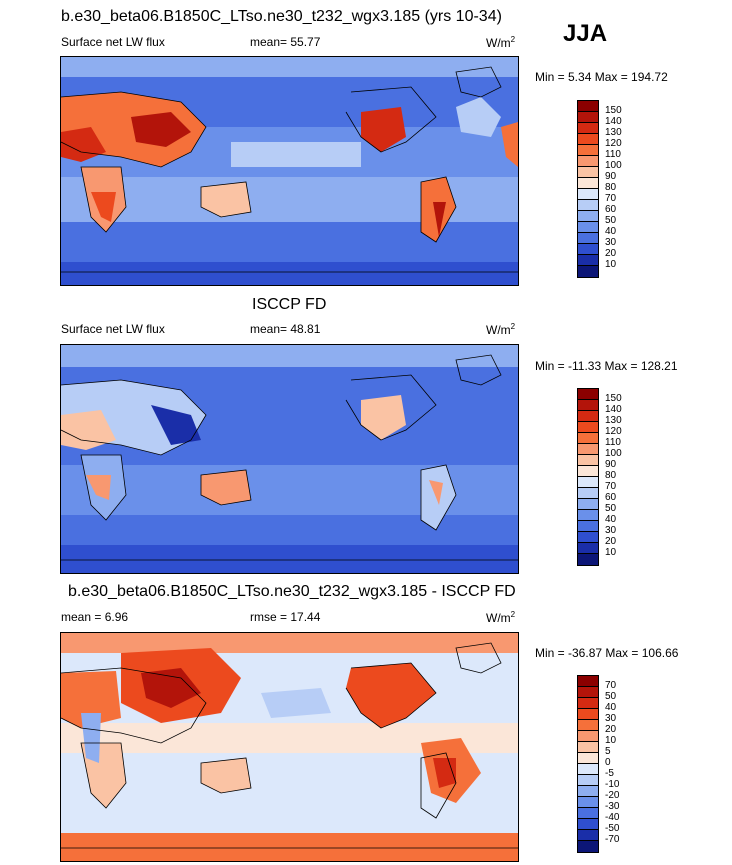 This screenshot has width=732, height=865. What do you see at coordinates (612, 839) in the screenshot?
I see `colorbar-tick: -70` at bounding box center [612, 839].